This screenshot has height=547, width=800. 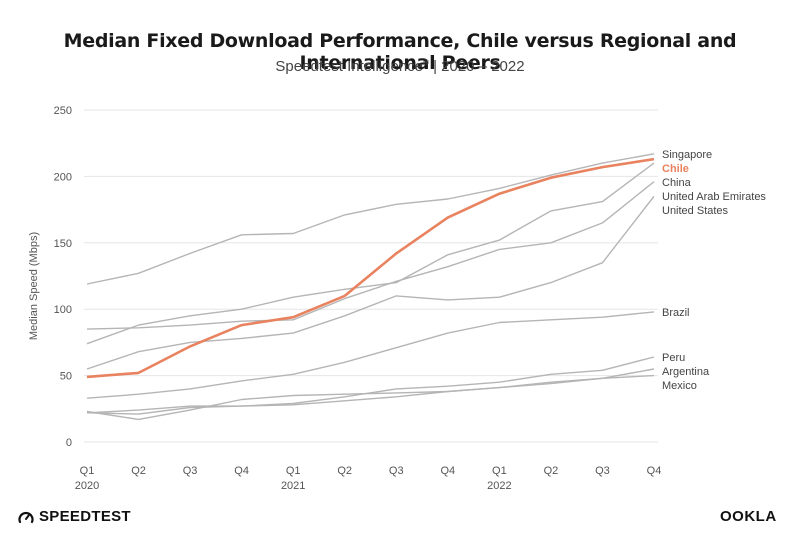 What do you see at coordinates (677, 183) in the screenshot?
I see `series-label-china: China` at bounding box center [677, 183].